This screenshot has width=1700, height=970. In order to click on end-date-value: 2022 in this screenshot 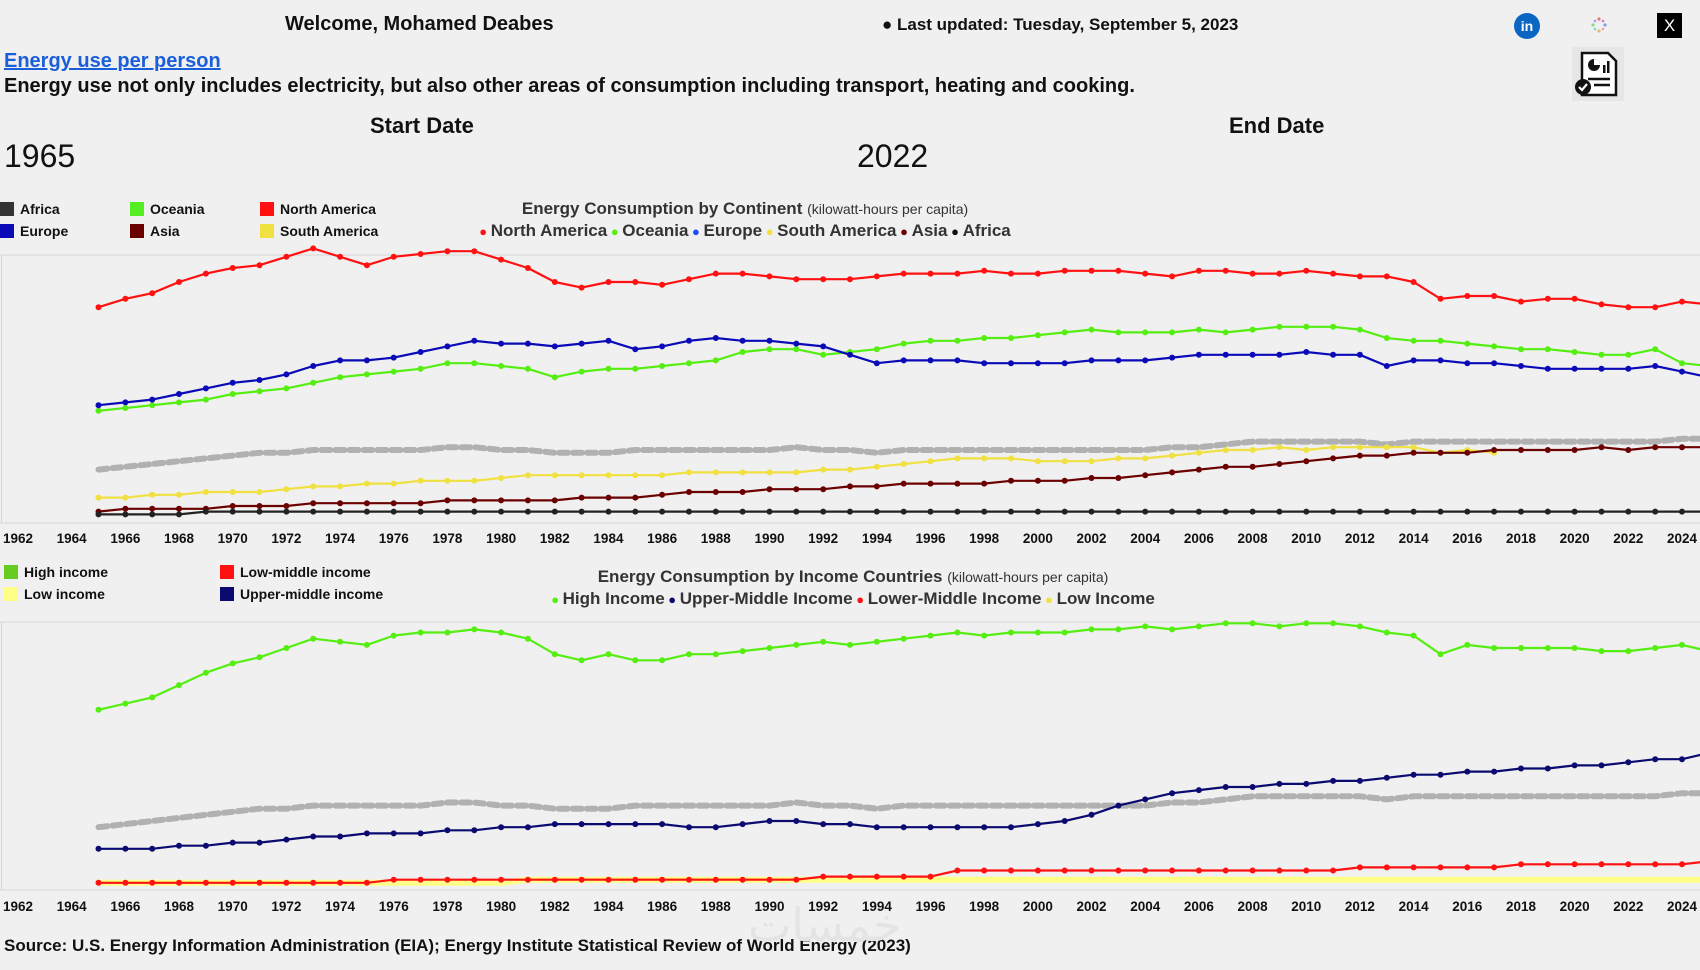, I will do `click(893, 156)`.